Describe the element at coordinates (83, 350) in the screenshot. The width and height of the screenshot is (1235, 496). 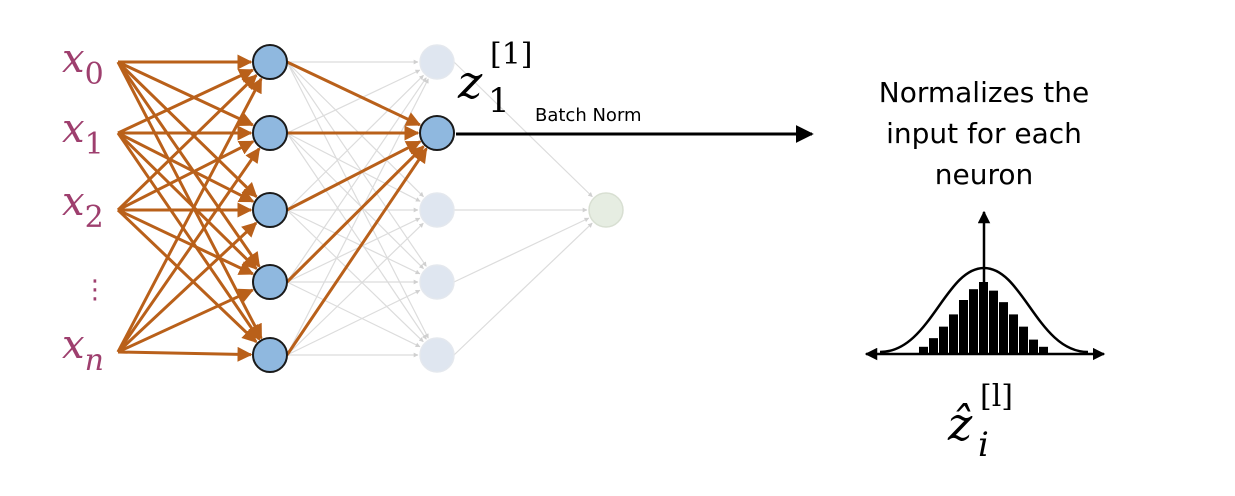
I see `input-label-xn: xn` at that location.